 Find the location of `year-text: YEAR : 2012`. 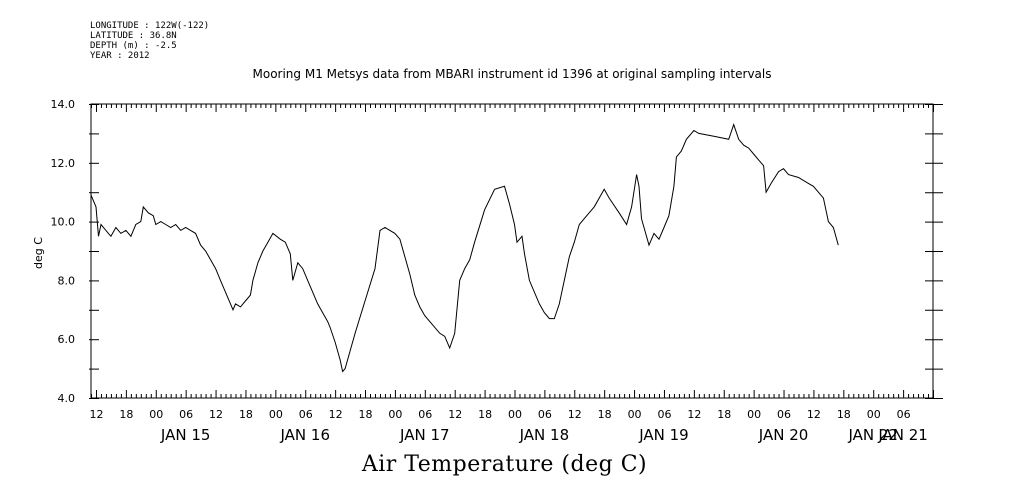

year-text: YEAR : 2012 is located at coordinates (120, 56).